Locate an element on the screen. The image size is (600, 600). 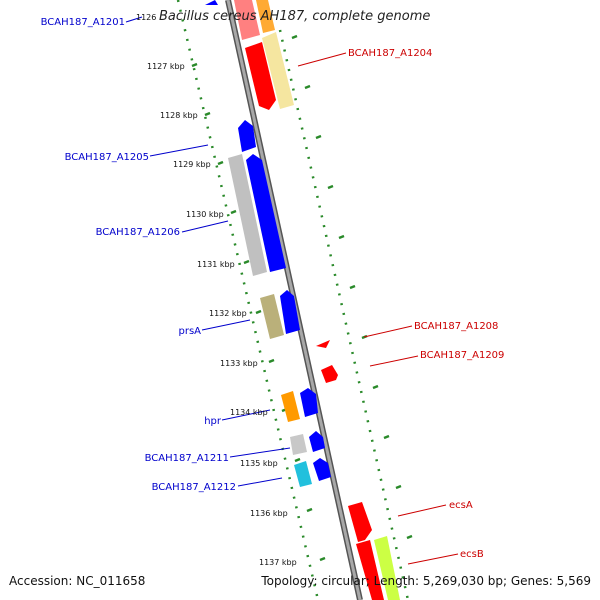
ruler-label: 1132 kbp is located at coordinates (228, 313).